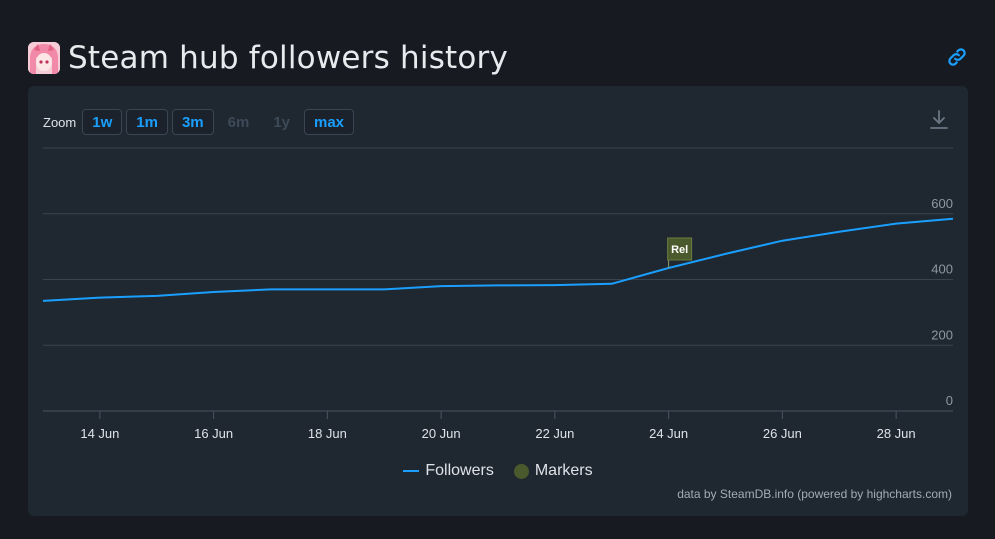 This screenshot has height=539, width=995. I want to click on zoom-max-button: max, so click(329, 122).